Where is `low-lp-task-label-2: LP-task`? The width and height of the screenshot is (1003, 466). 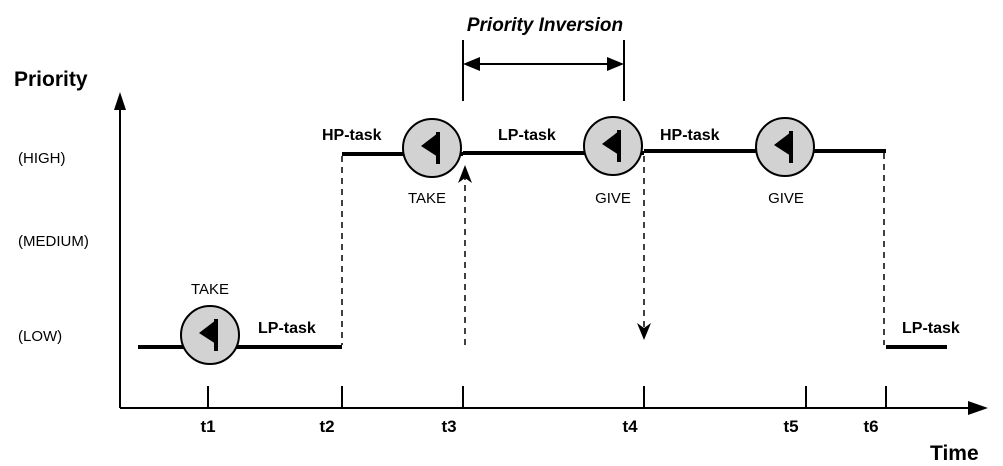
low-lp-task-label-2: LP-task is located at coordinates (931, 328).